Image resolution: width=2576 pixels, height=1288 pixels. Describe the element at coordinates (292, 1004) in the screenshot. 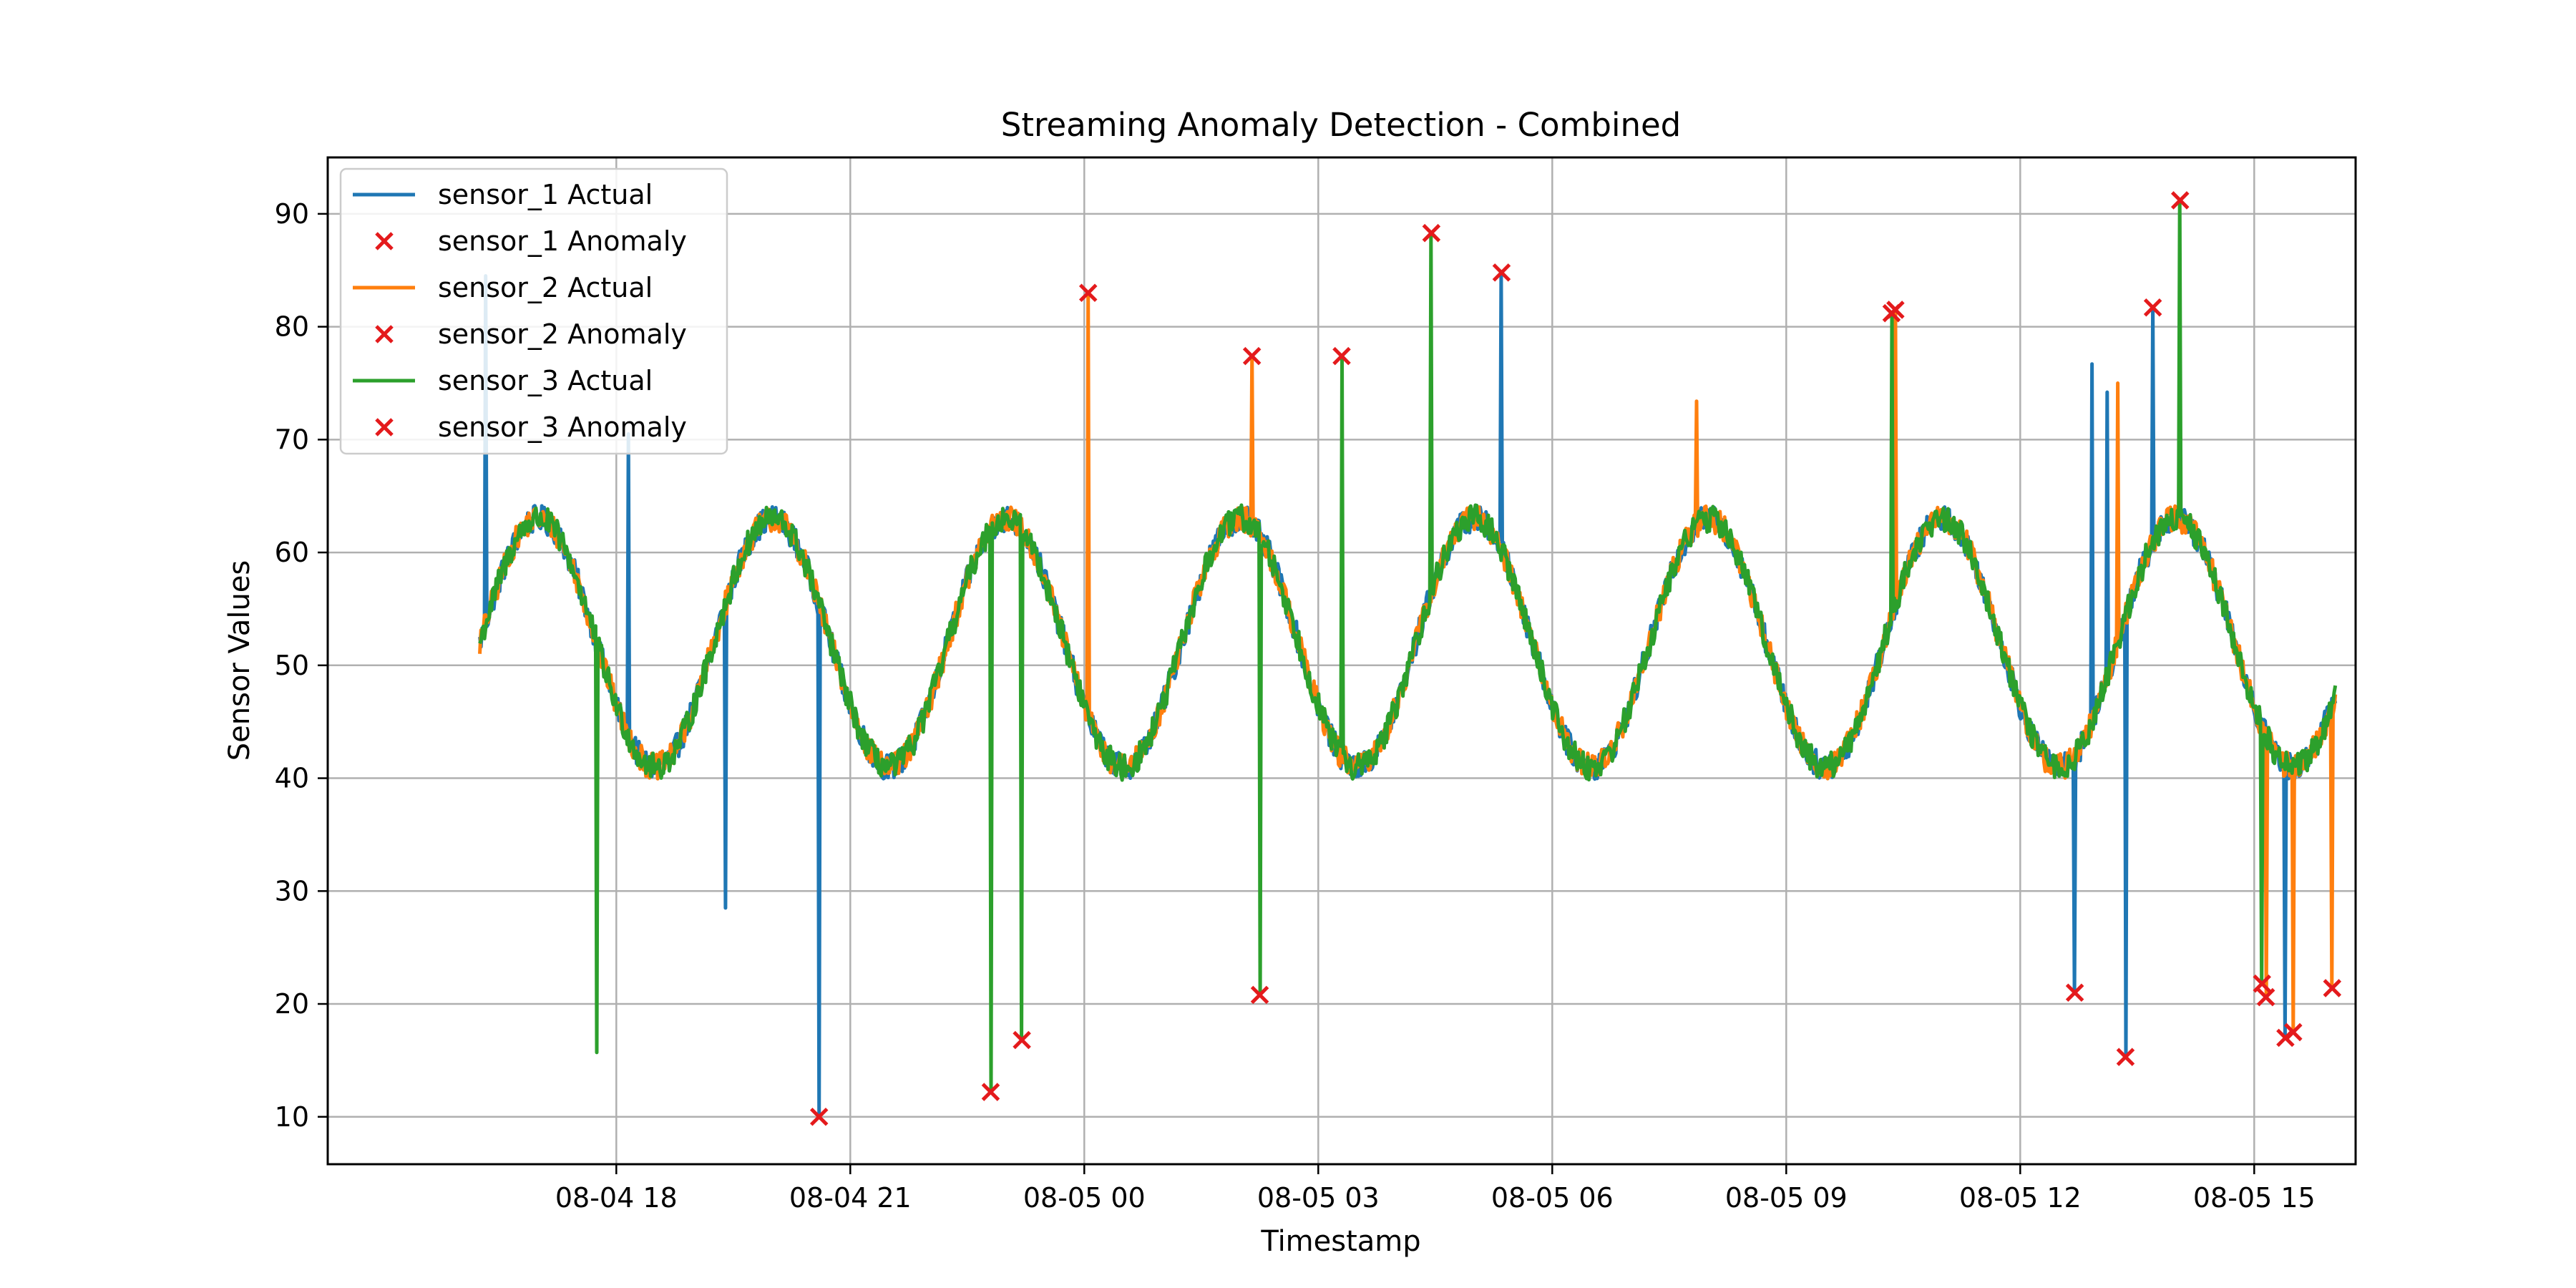

I see `y-tick-label: 20` at that location.